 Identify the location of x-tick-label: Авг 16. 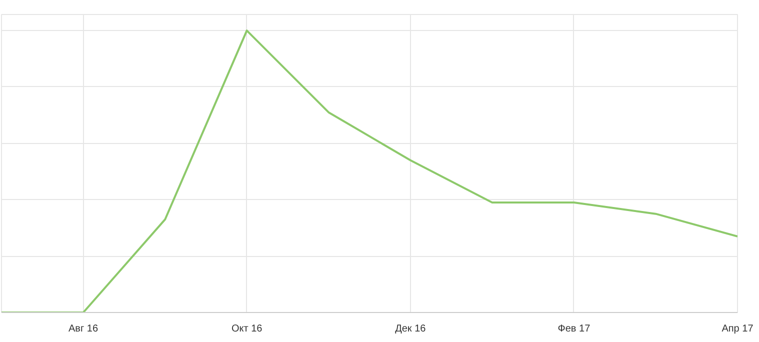
(83, 329).